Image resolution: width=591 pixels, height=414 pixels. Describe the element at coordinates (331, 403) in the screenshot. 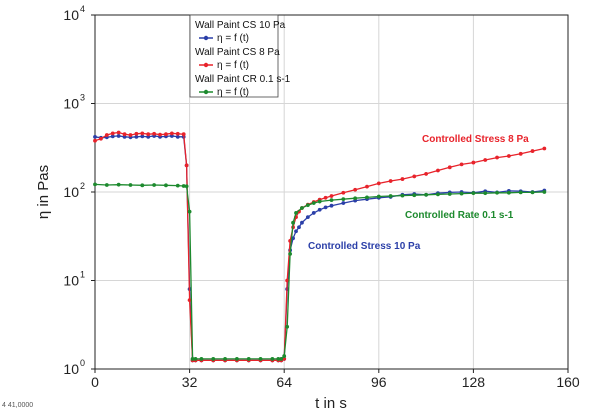

I see `x-axis-label: t in s` at that location.